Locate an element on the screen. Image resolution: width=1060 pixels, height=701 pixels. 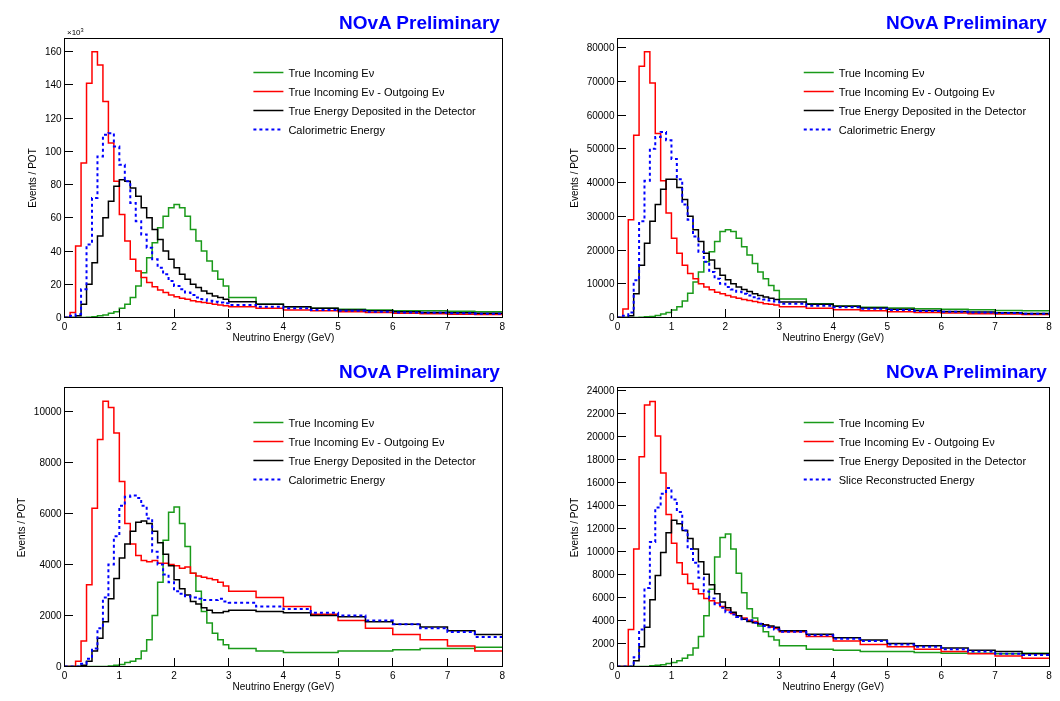
y-tick-label: 80000 is located at coordinates (600, 48).